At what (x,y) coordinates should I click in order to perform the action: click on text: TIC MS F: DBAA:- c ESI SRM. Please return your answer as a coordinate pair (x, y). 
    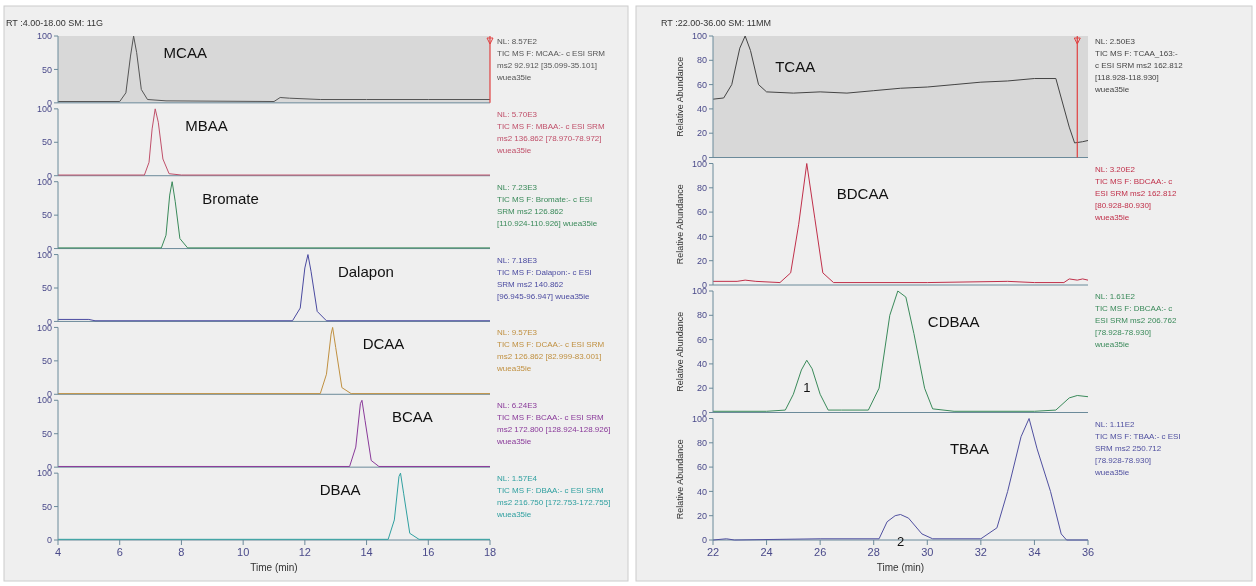
    Looking at the image, I should click on (551, 491).